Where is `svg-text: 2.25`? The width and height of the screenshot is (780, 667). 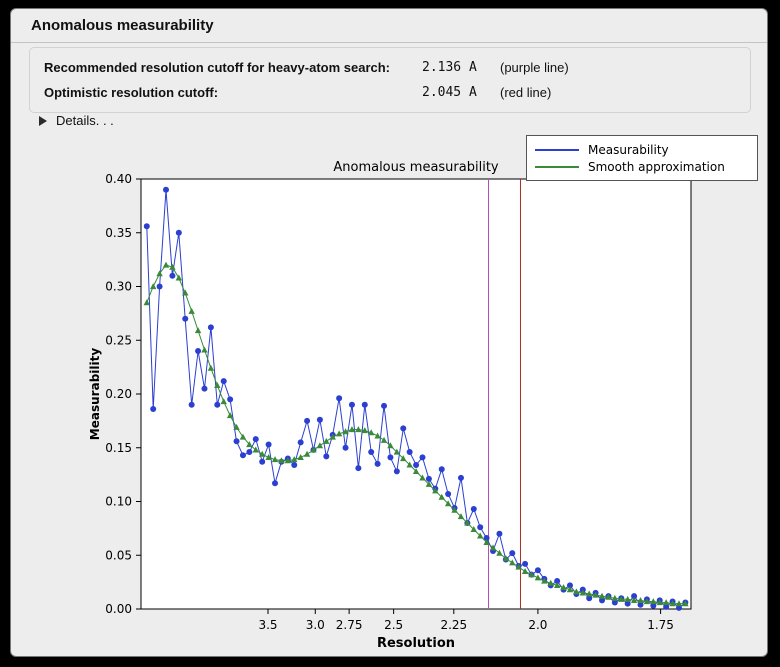
svg-text: 2.25 is located at coordinates (453, 625).